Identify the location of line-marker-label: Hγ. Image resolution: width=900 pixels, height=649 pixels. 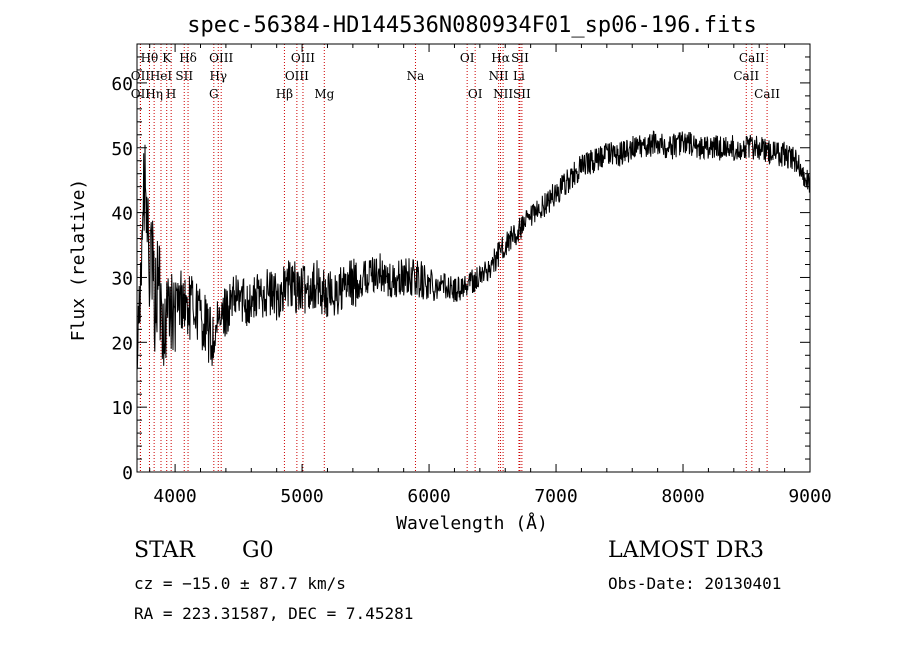
(218, 76).